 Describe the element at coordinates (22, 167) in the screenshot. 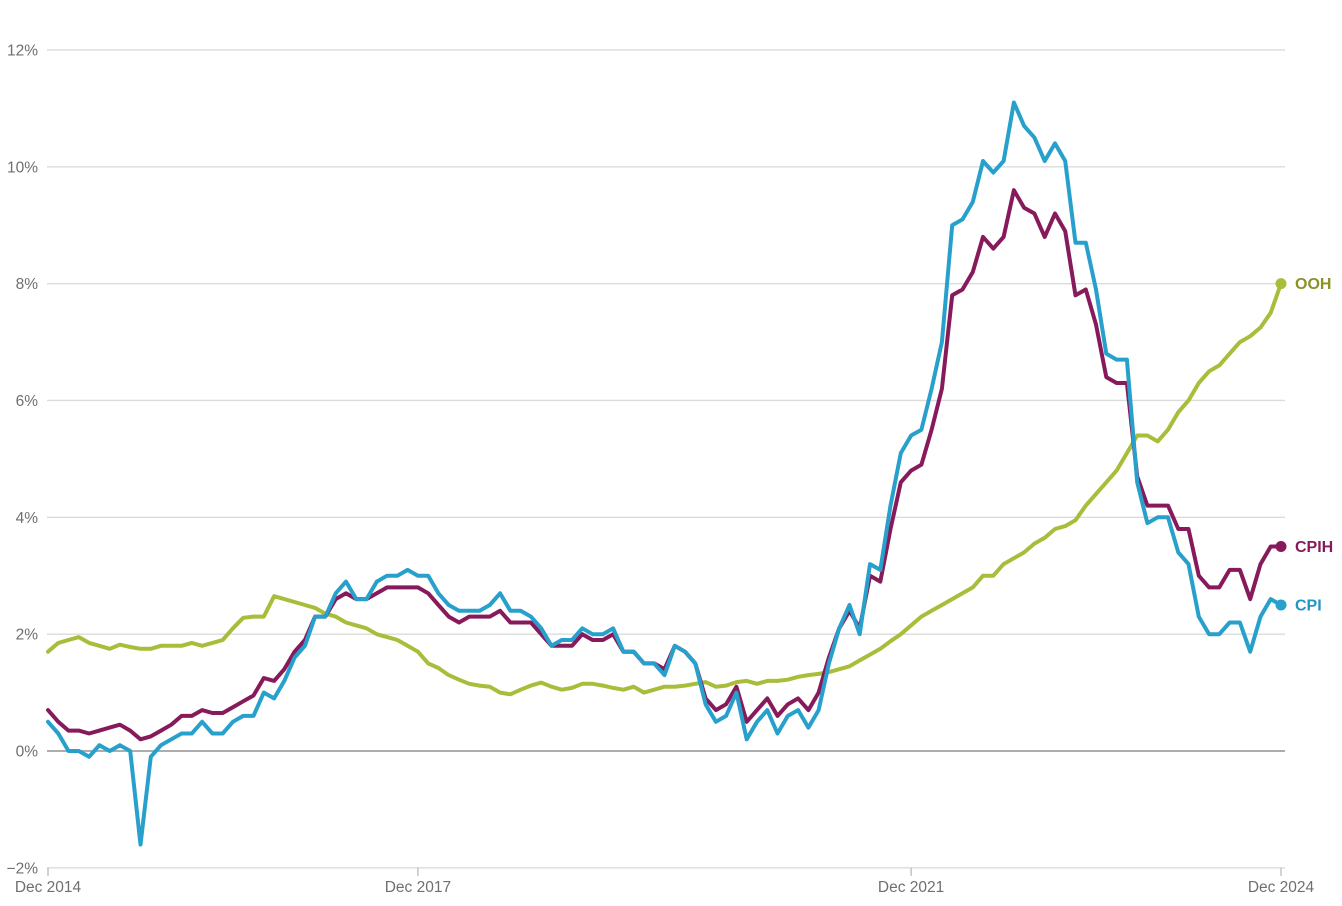

I see `y-axis-label: 10%` at that location.